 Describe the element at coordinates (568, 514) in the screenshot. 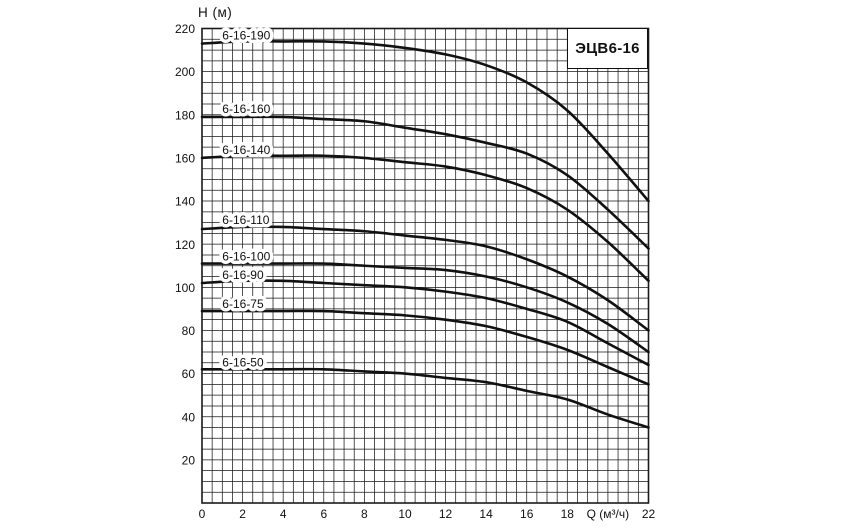

I see `x-tick-18: 18` at that location.